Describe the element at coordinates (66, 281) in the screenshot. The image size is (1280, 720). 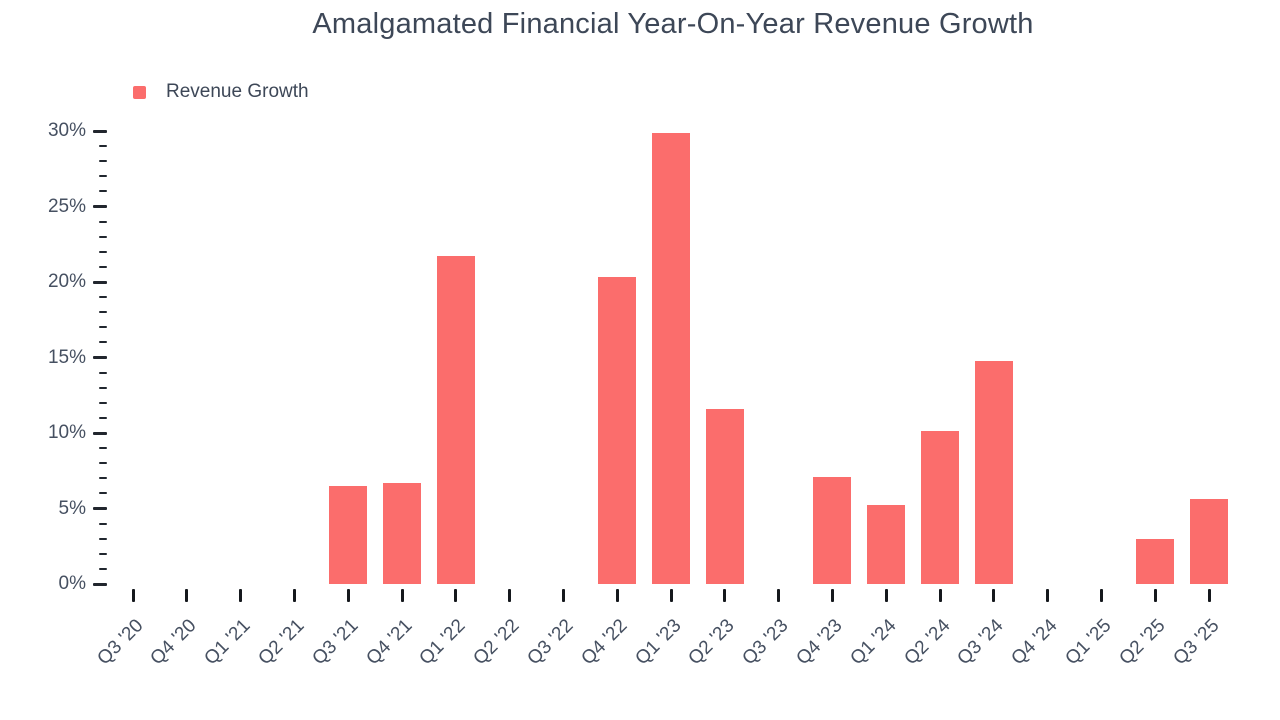
I see `y-axis-tick-label: 20%` at that location.